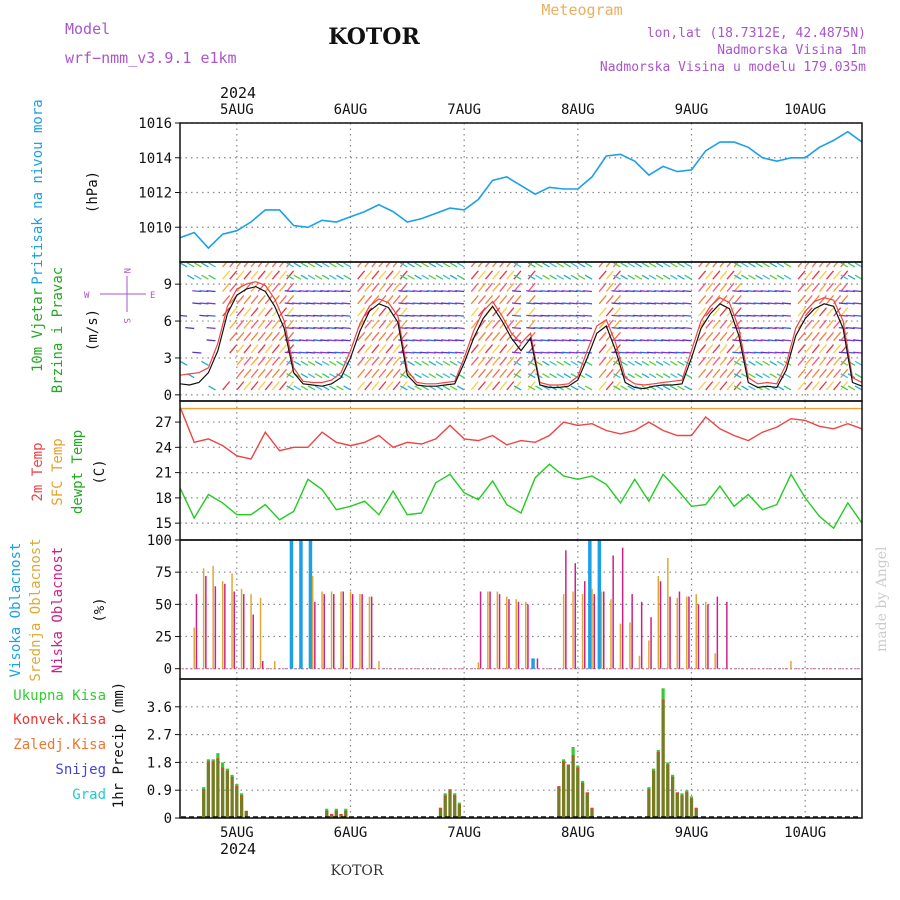  What do you see at coordinates (93, 192) in the screenshot?
I see `pressure-unit-label: (hPa)` at bounding box center [93, 192].